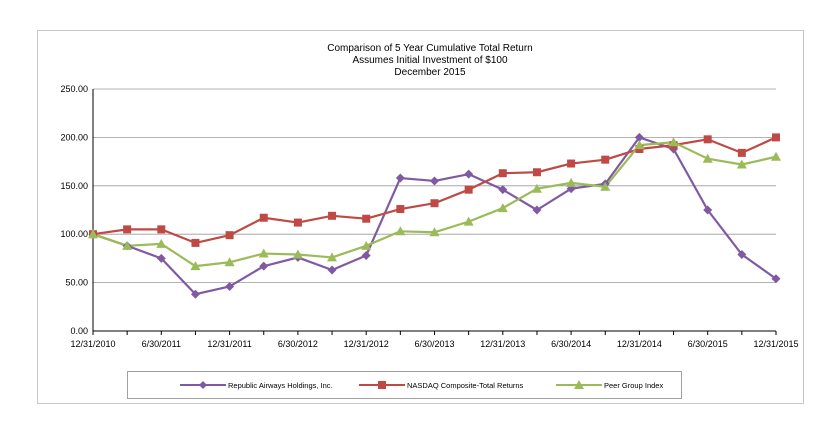 The height and width of the screenshot is (432, 823). I want to click on x-tick-label: 6/30/2013, so click(434, 344).